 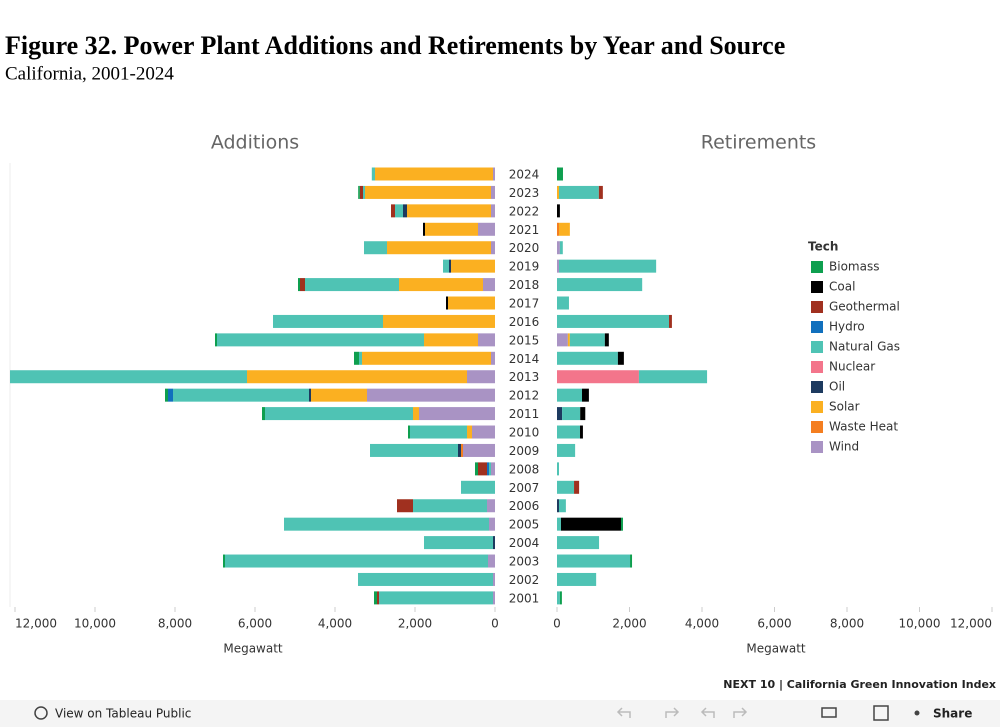 What do you see at coordinates (702, 624) in the screenshot?
I see `x-tick-label: 4,000` at bounding box center [702, 624].